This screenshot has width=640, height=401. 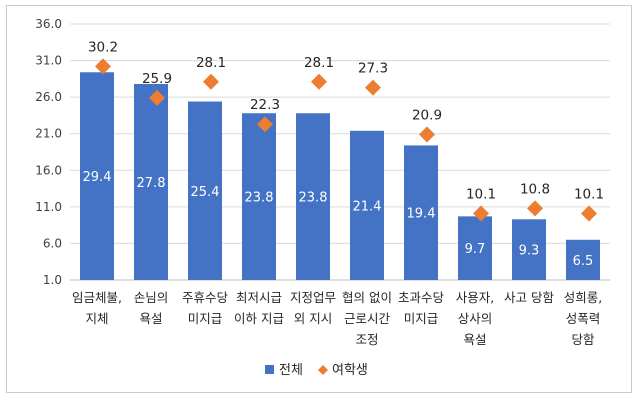 I want to click on bar-value-label: 19.4, so click(x=421, y=214).